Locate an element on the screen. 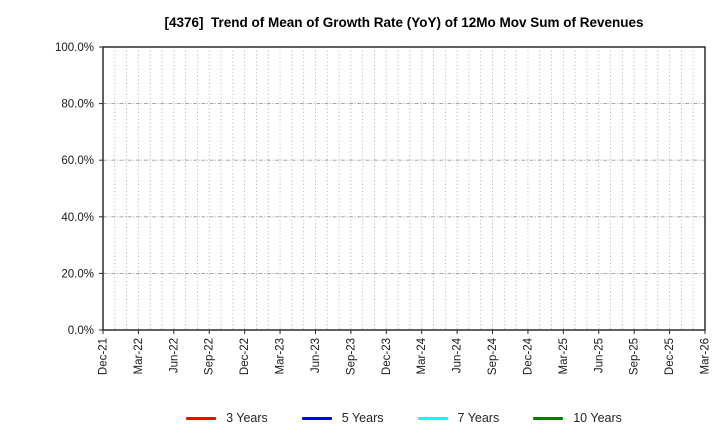  legend-label-7-years: 7 Years is located at coordinates (478, 418).